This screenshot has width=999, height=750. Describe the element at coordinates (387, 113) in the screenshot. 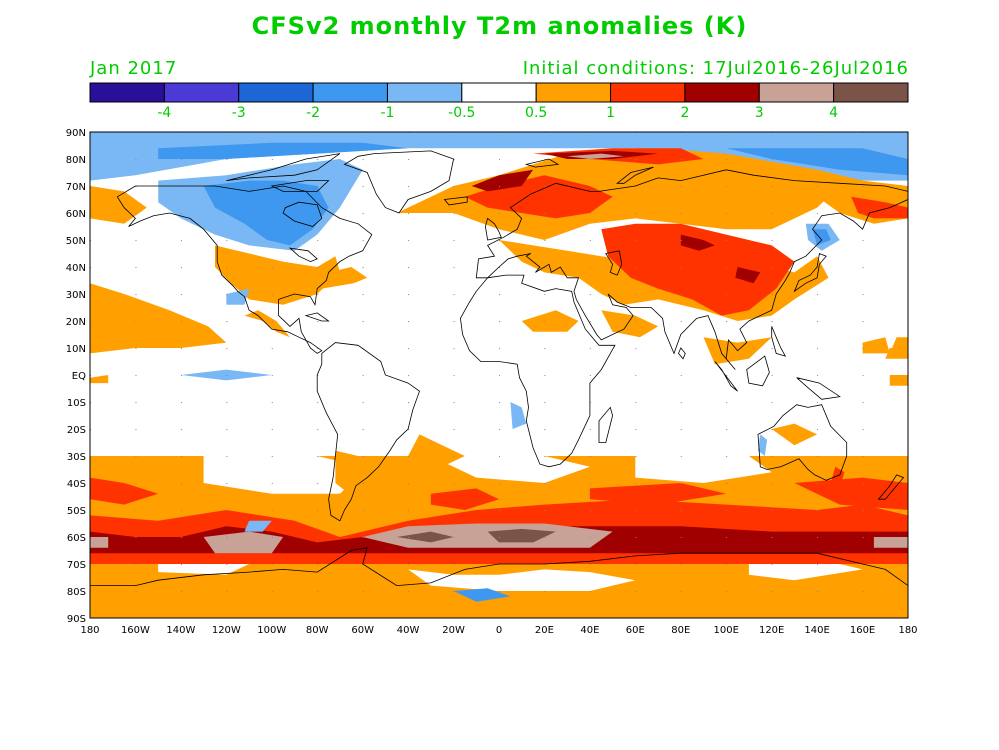

I see `legend-label: -1` at that location.